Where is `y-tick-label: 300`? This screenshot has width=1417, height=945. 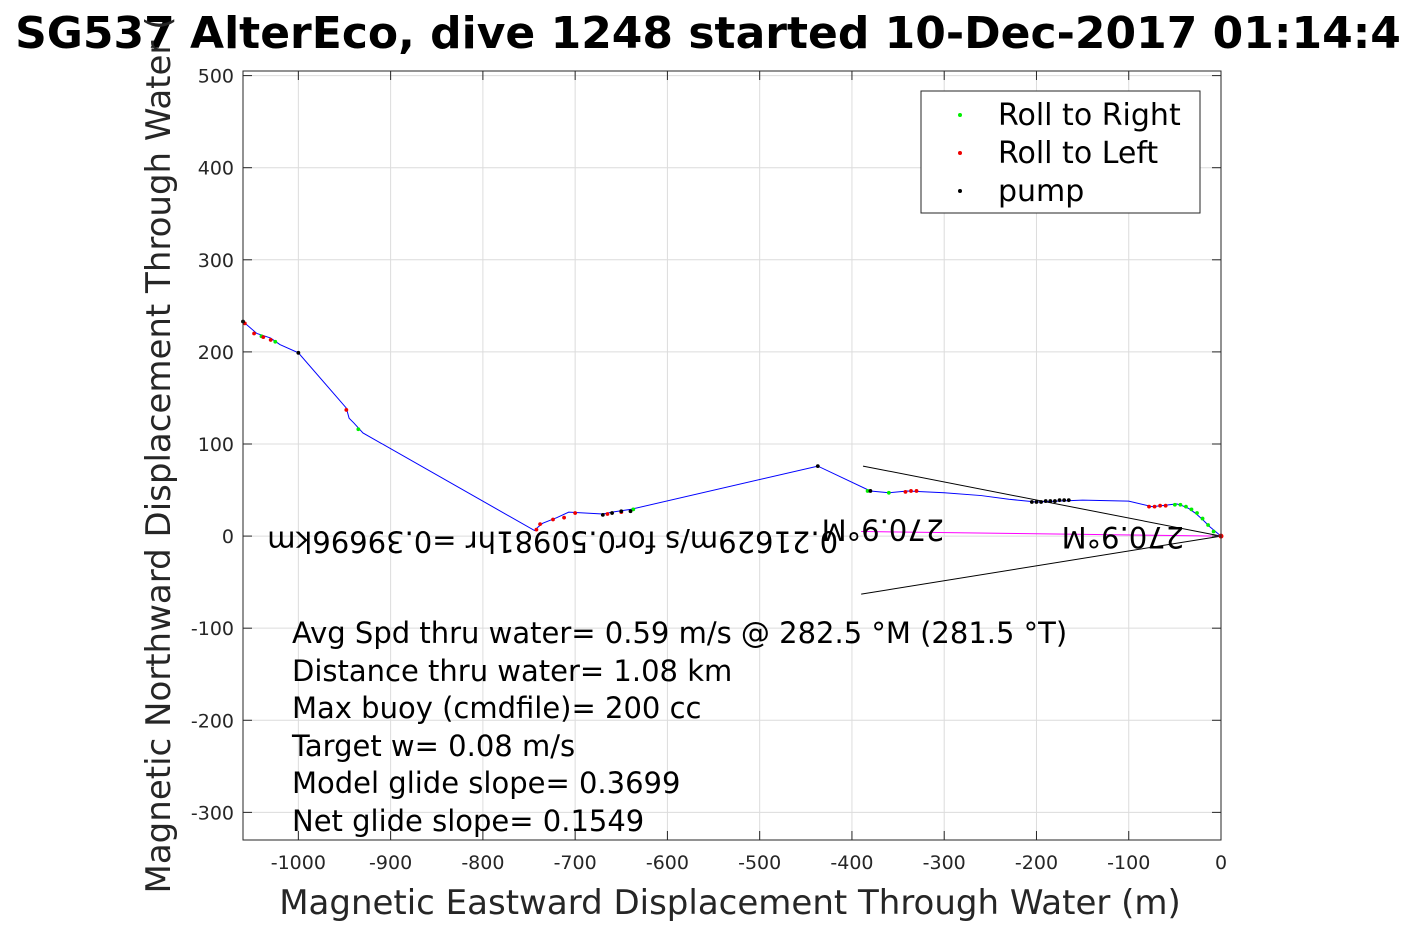
y-tick-label: 300 is located at coordinates (216, 261).